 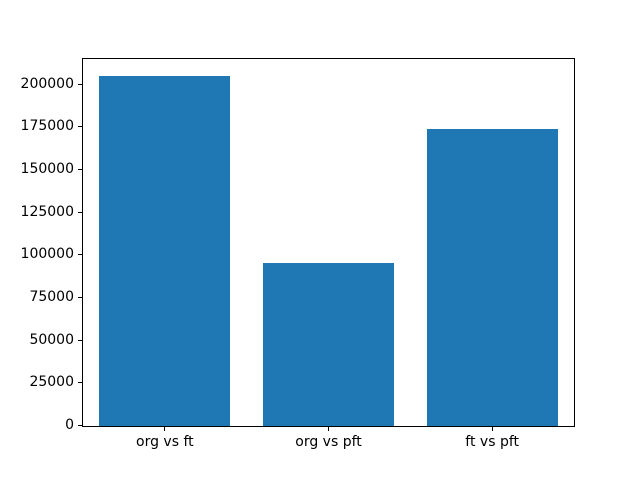 What do you see at coordinates (328, 344) in the screenshot?
I see `bar-org-vs-pft` at bounding box center [328, 344].